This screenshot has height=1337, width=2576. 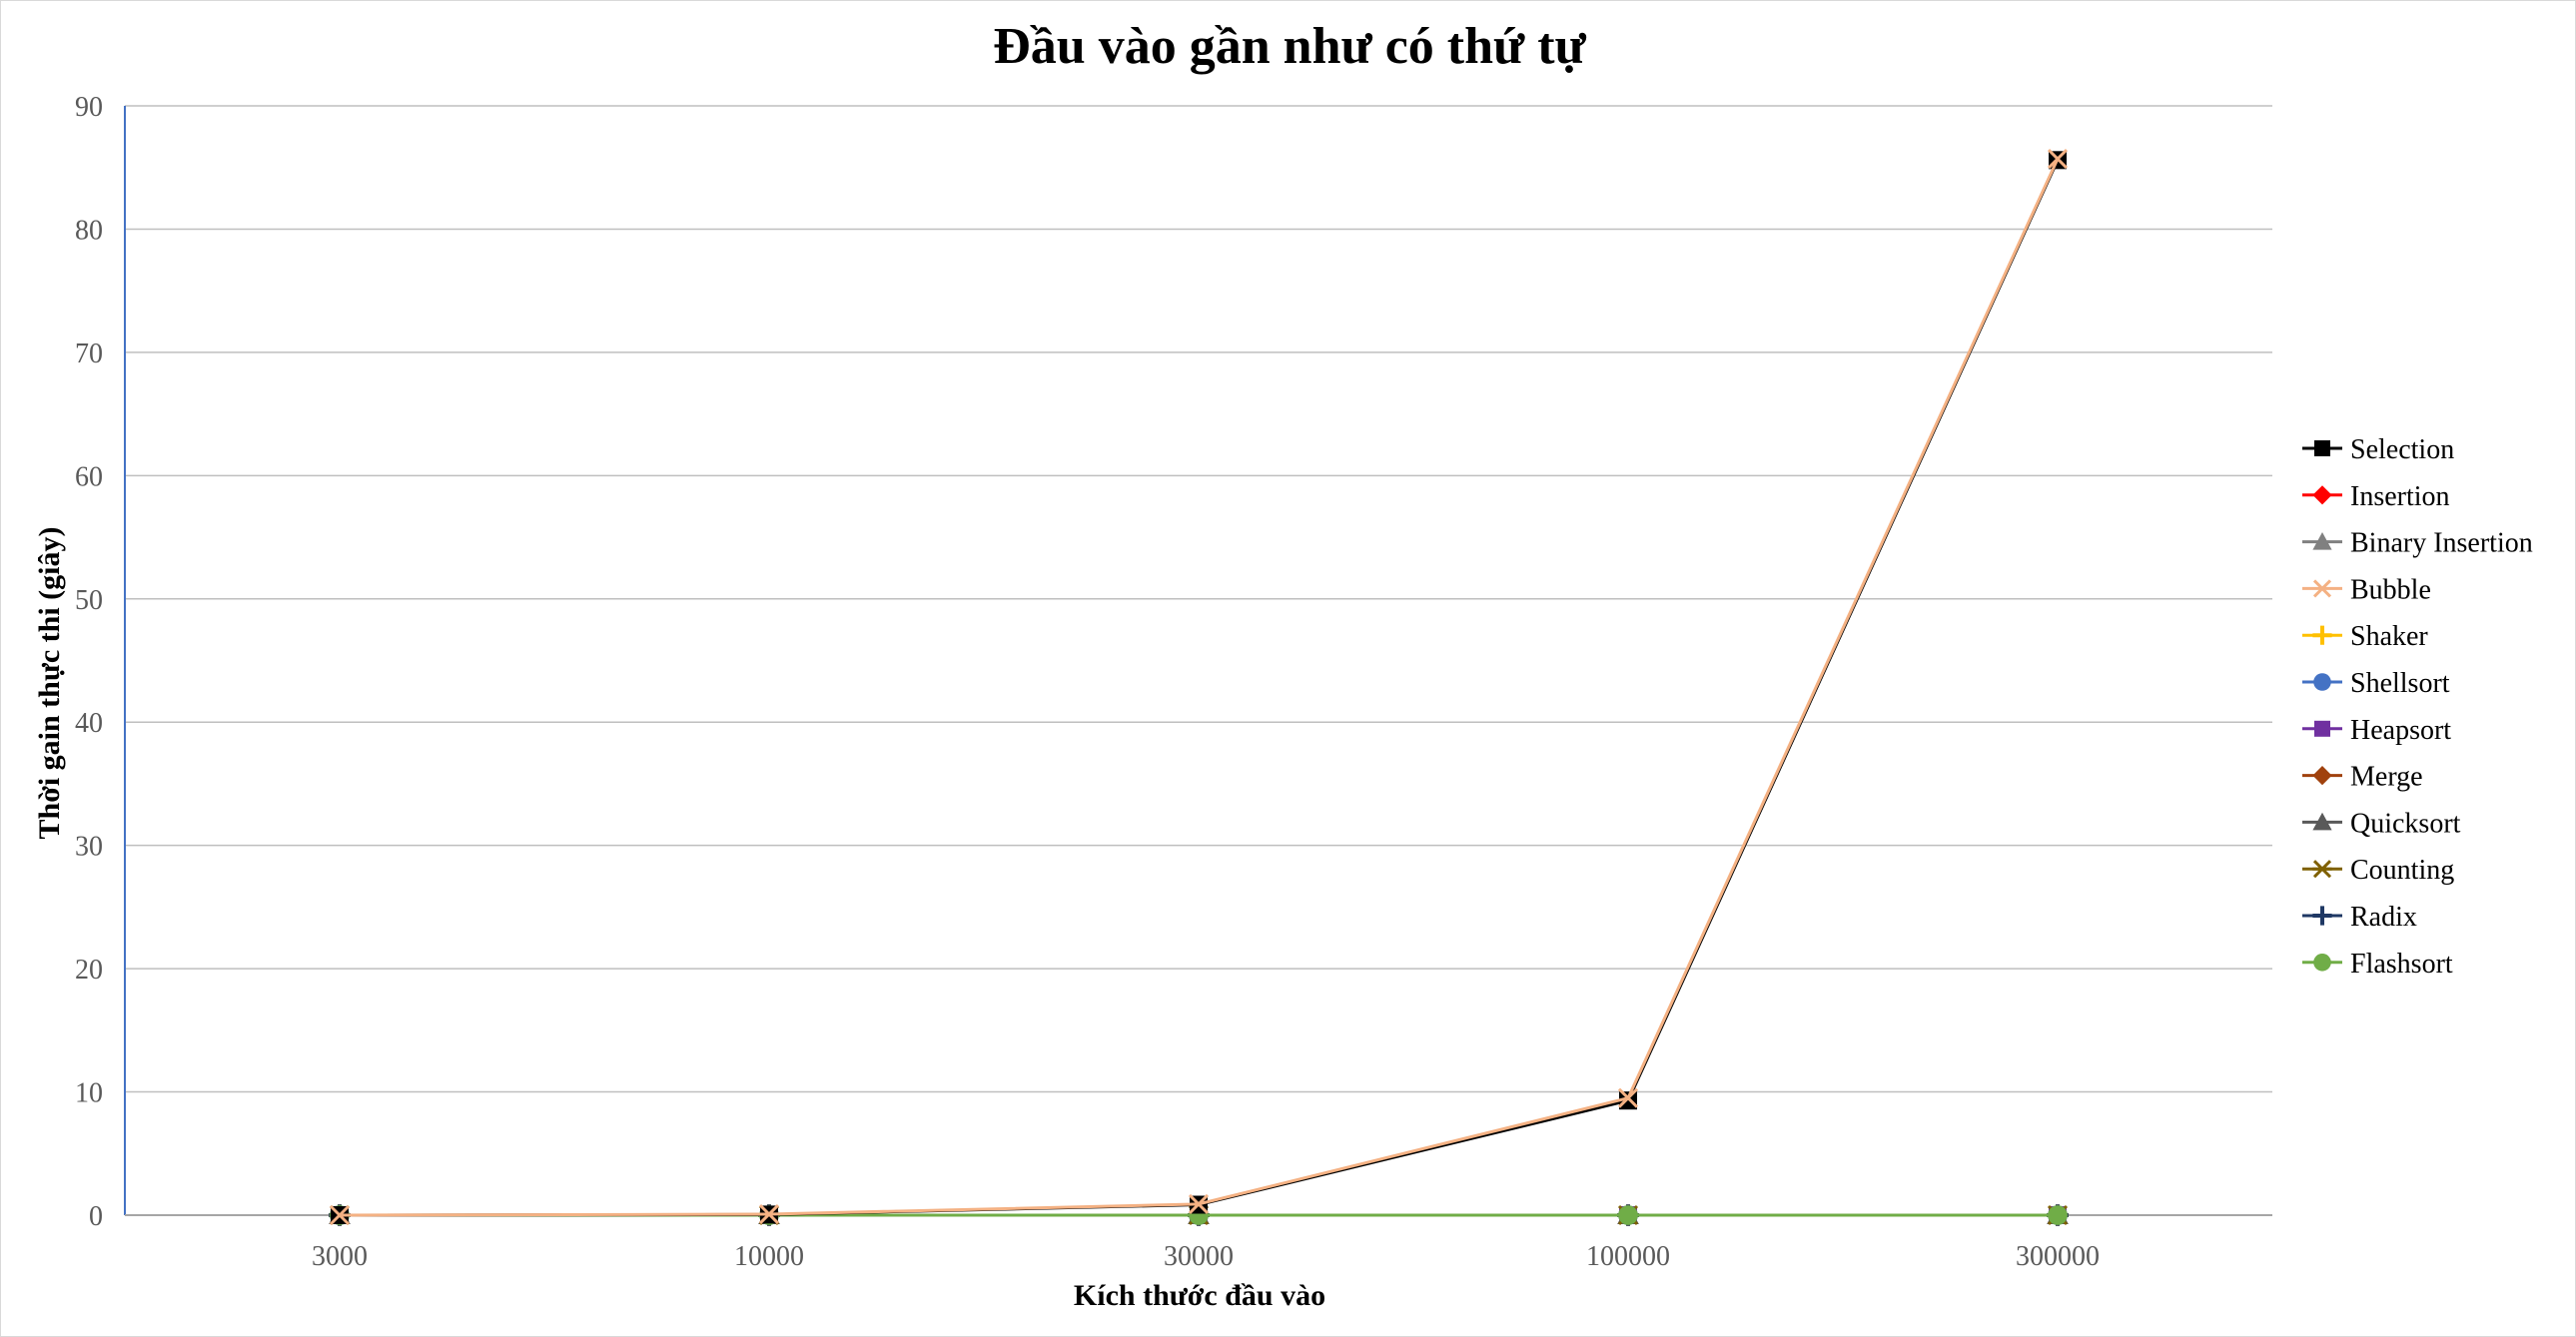 I want to click on legend-item: Counting, so click(x=2378, y=870).